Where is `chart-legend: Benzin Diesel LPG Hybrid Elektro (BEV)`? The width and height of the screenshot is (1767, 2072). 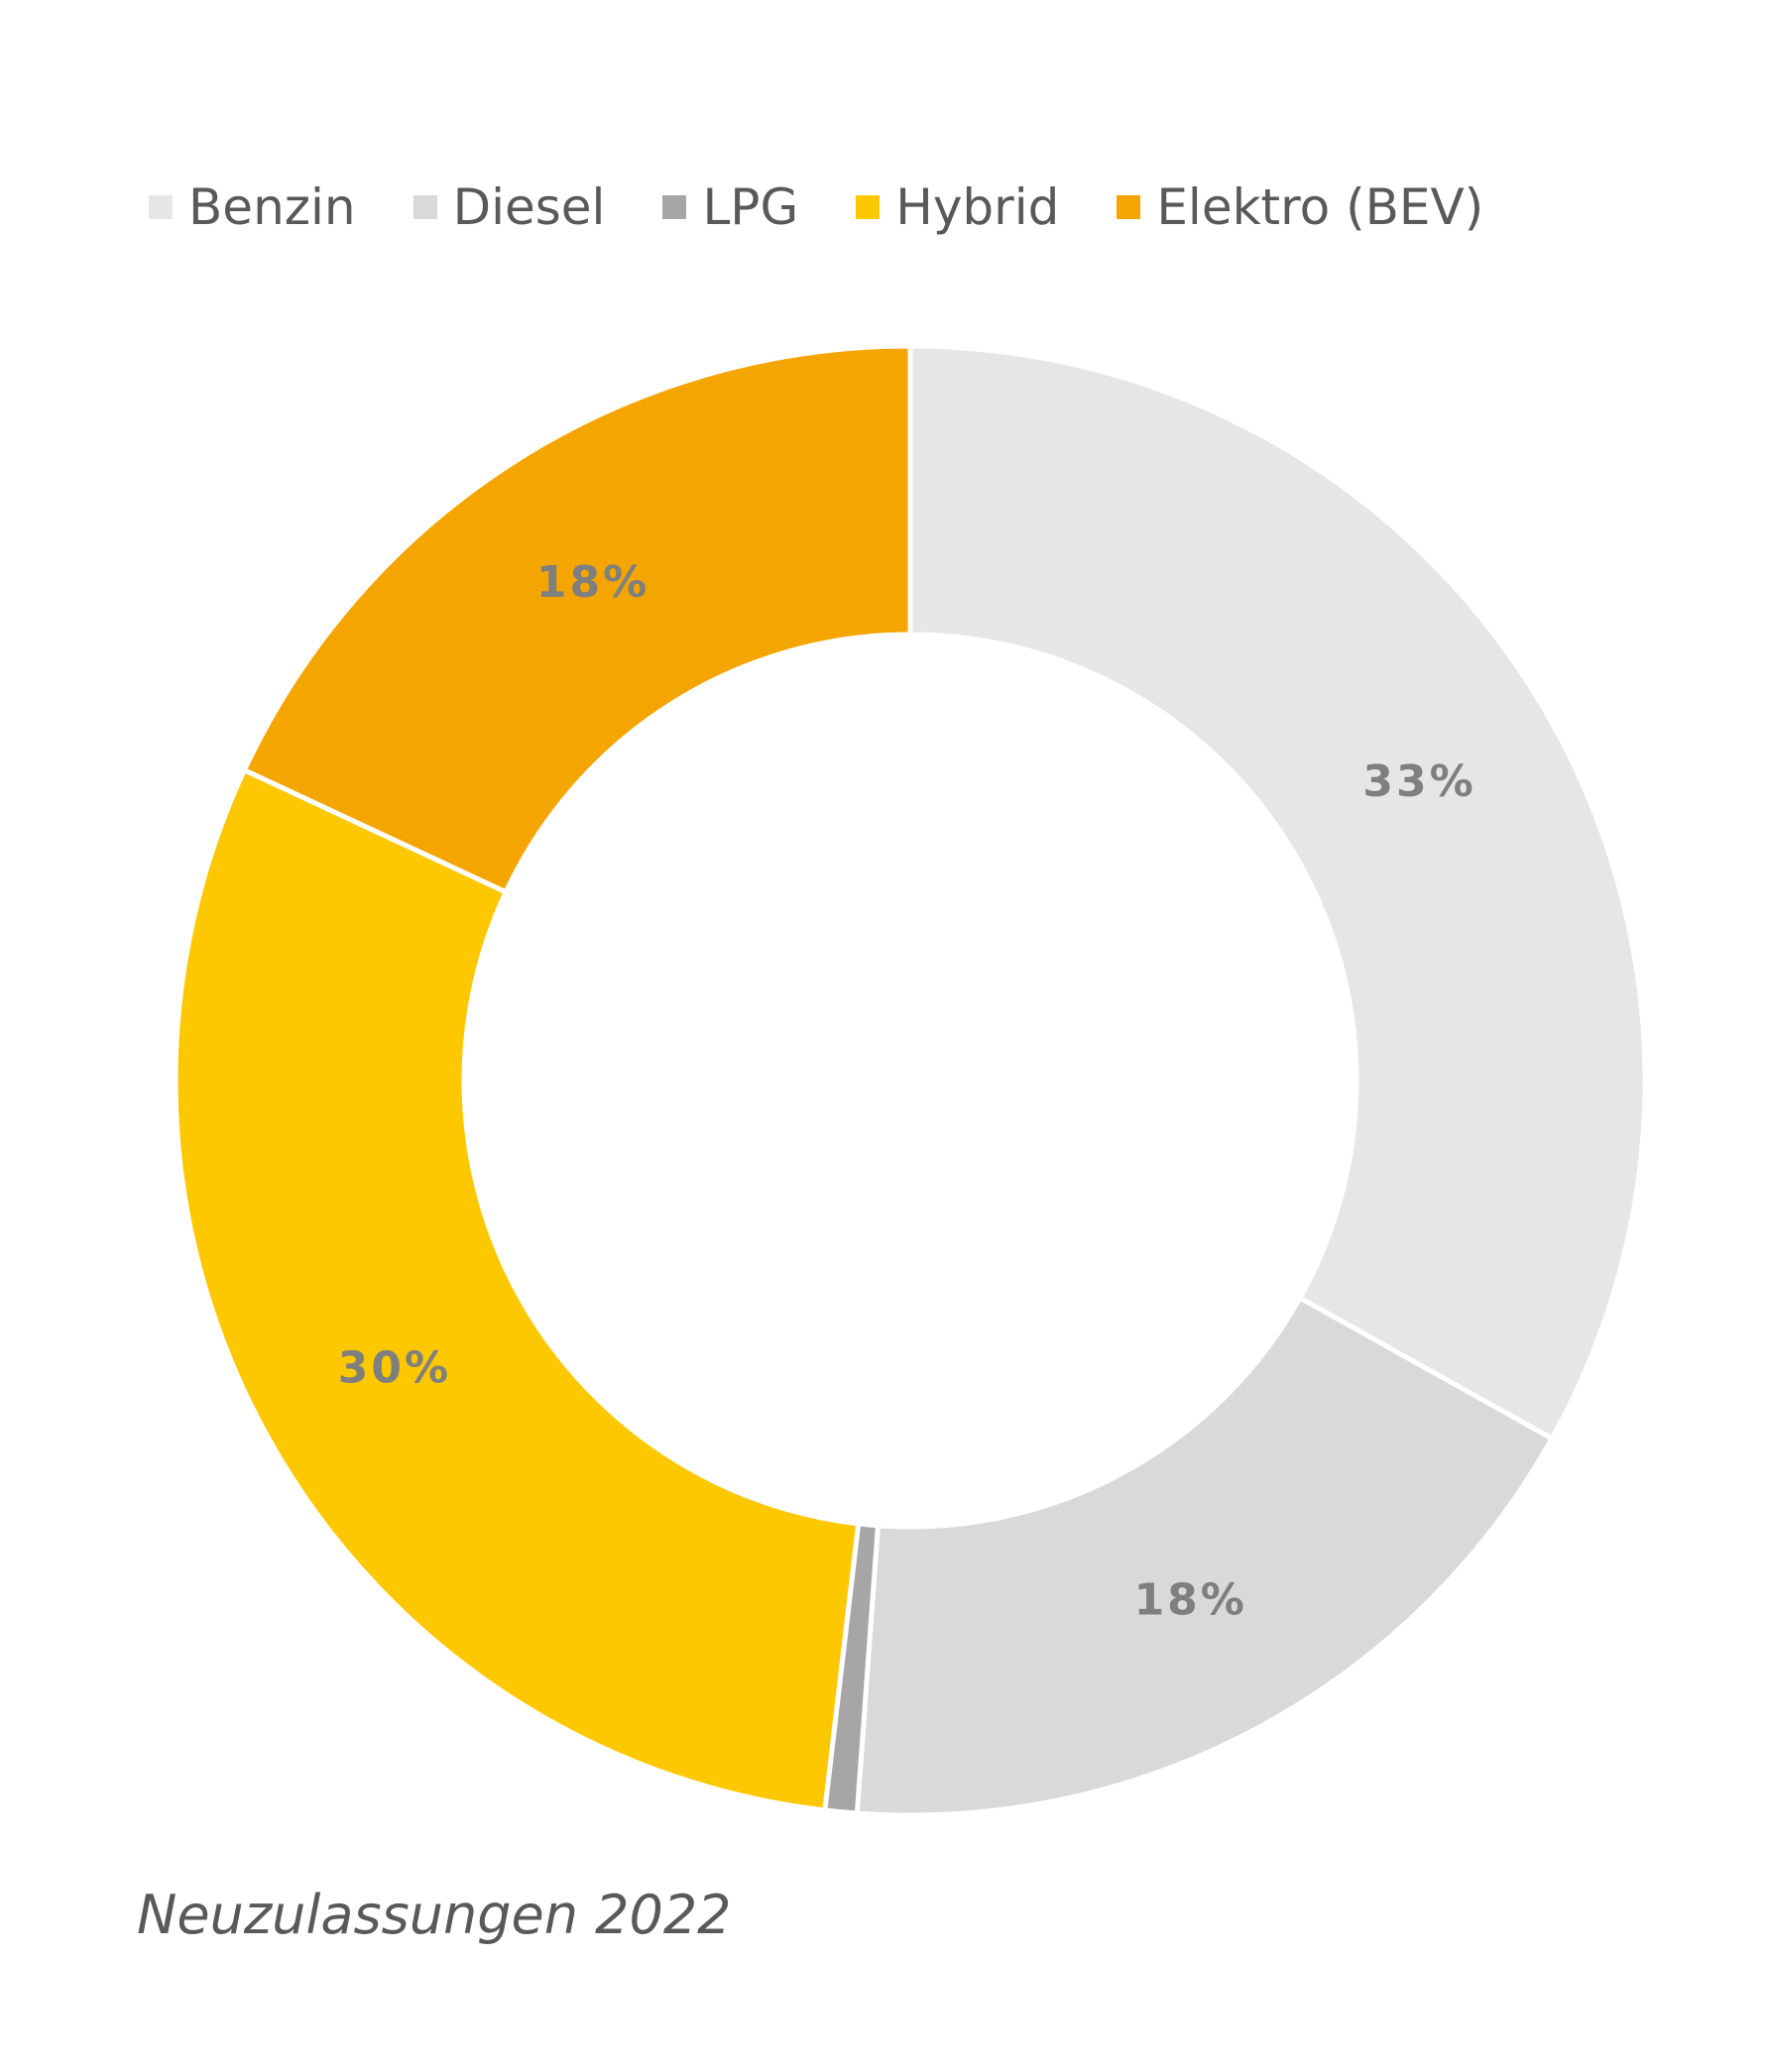
chart-legend: Benzin Diesel LPG Hybrid Elektro (BEV) is located at coordinates (845, 207).